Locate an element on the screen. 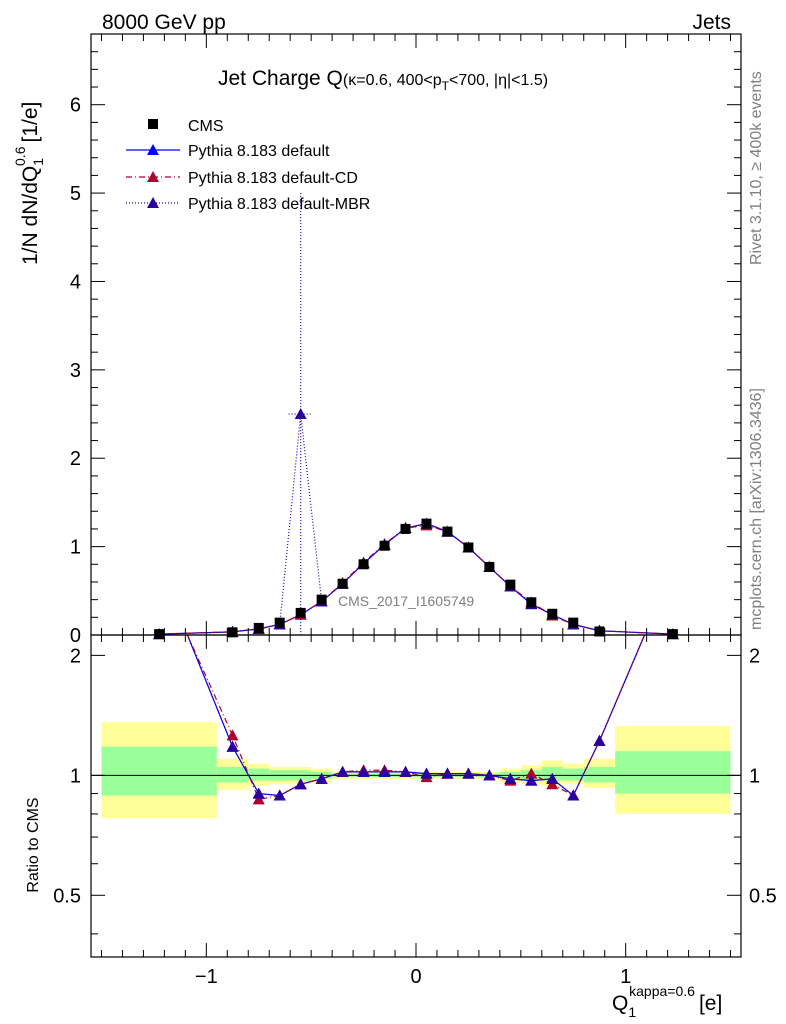 The height and width of the screenshot is (1024, 786). chart-title: Jet Charge Q(κ=0.6, 400<pT<700, |η|<1.5) is located at coordinates (383, 80).